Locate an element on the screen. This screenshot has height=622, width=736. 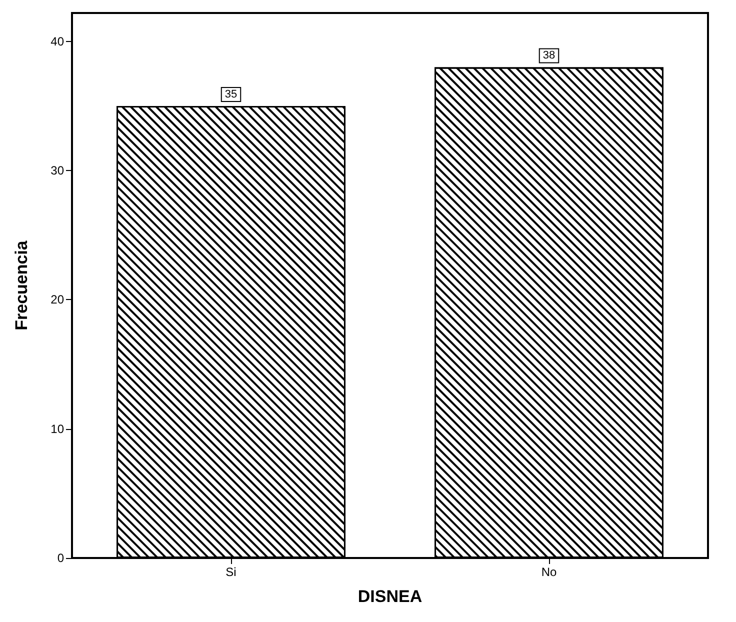
y-tick-label: 20 is located at coordinates (57, 299).